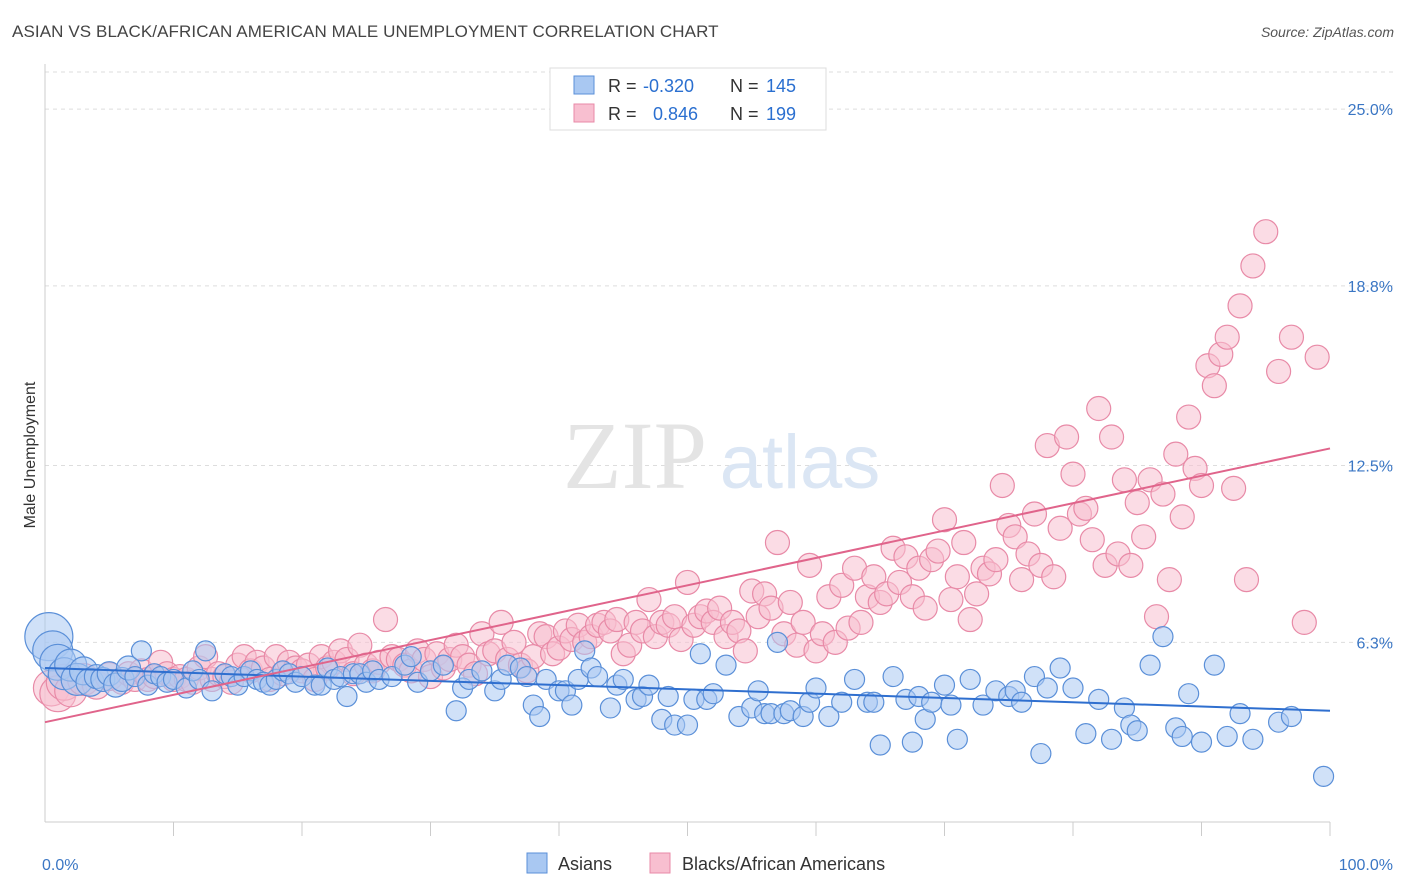  What do you see at coordinates (1375, 643) in the screenshot?
I see `y-tick-label: 6.3%` at bounding box center [1375, 643].